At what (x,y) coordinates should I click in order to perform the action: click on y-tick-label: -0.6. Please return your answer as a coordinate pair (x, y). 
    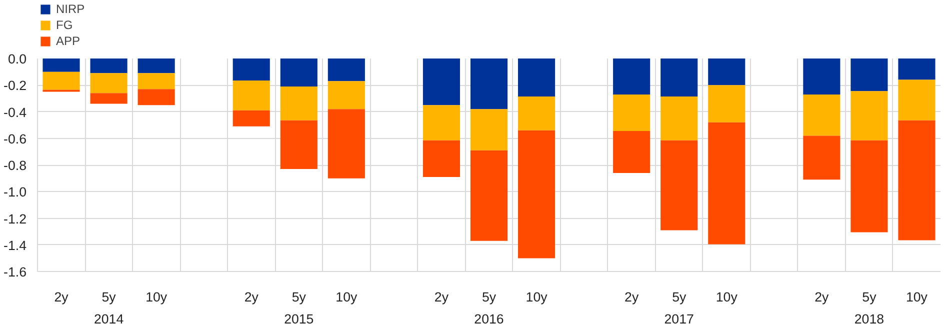
    Looking at the image, I should click on (15, 138).